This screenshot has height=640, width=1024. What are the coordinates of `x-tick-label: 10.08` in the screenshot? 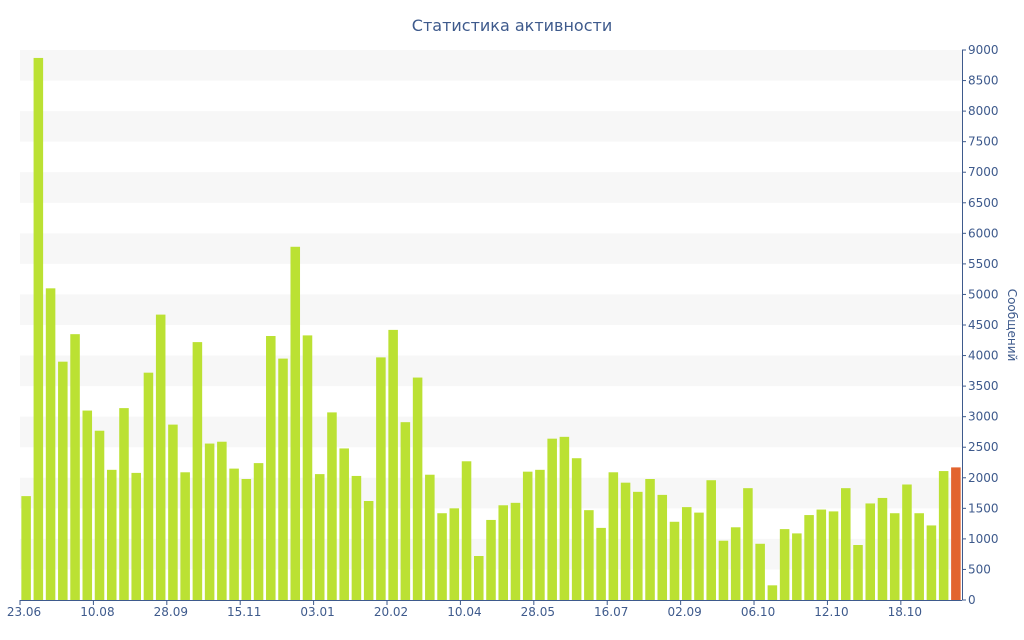 It's located at (97, 612).